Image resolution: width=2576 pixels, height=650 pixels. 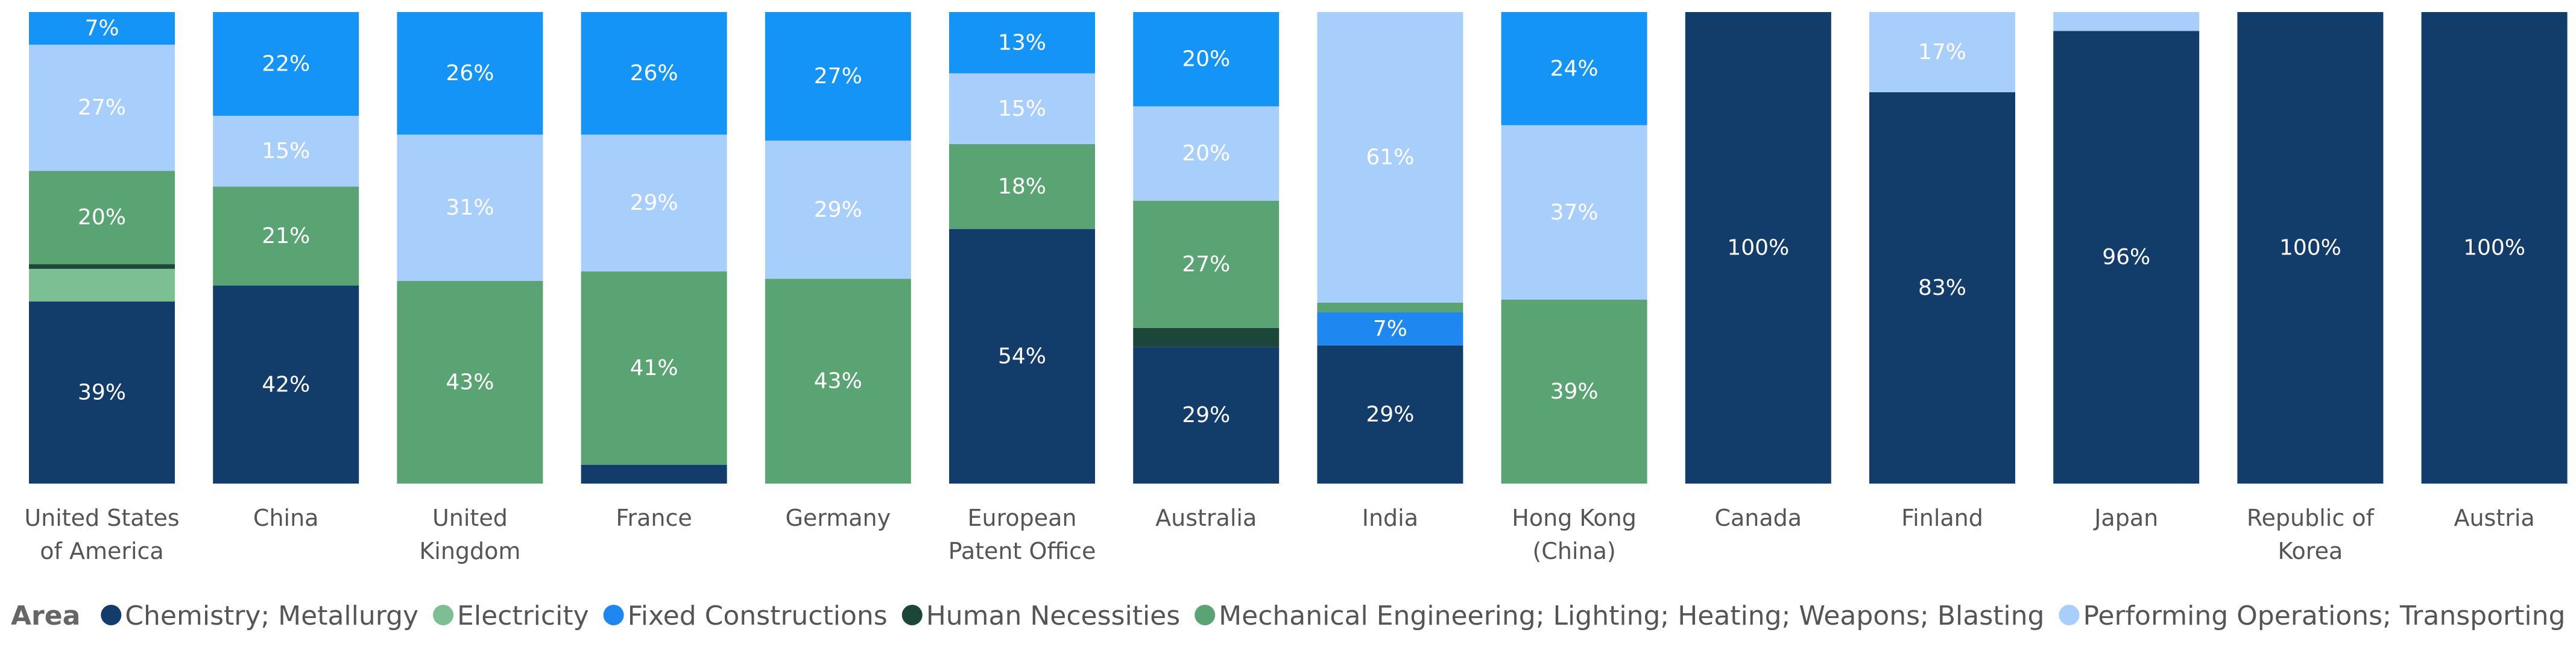 I want to click on legend-marker-mechanical-engineering-lighting-heating-weapons-blasting, so click(x=1205, y=615).